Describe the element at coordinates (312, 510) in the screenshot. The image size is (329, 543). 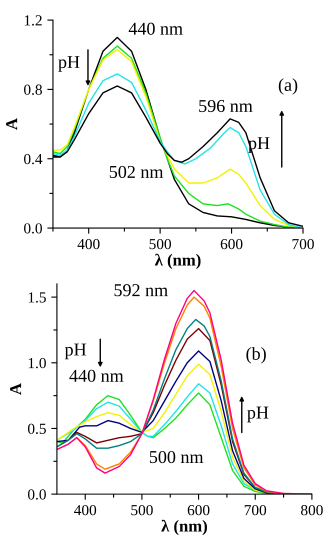
I see `x-tick-label: 800` at that location.